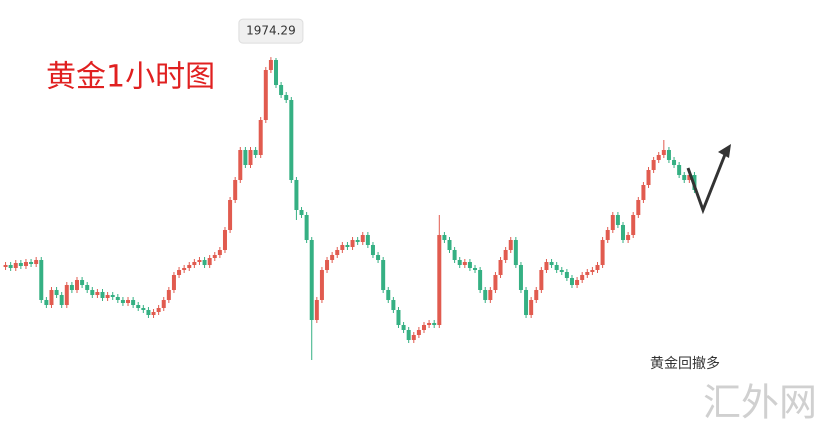 The width and height of the screenshot is (827, 434). I want to click on arrow-head, so click(724, 151).